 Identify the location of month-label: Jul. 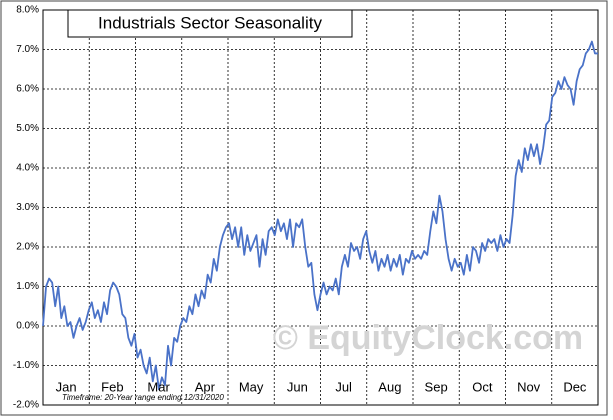
(343, 386).